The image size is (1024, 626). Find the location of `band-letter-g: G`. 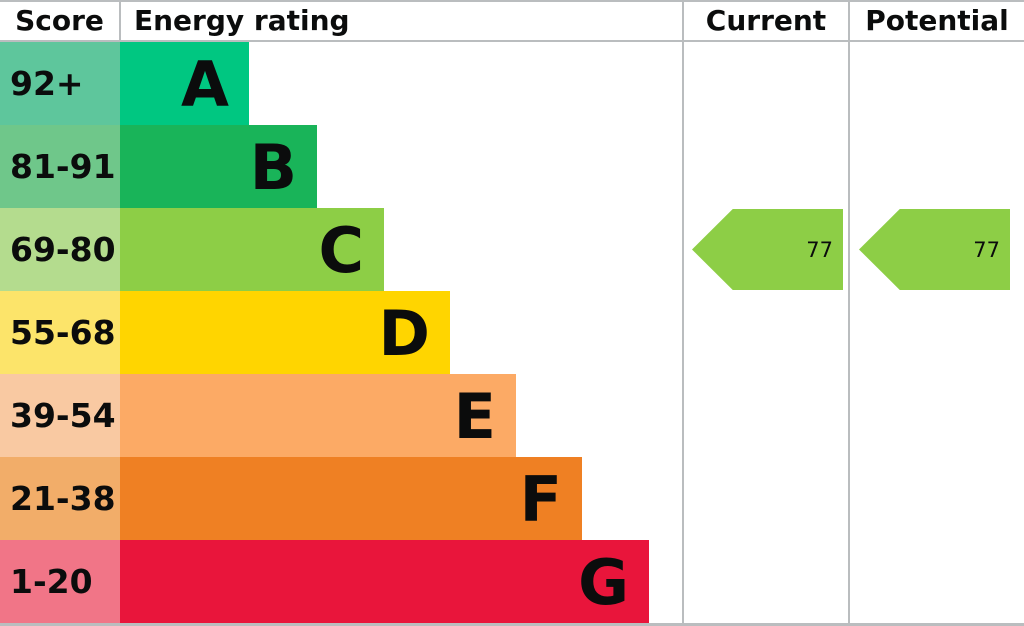

band-letter-g: G is located at coordinates (603, 582).